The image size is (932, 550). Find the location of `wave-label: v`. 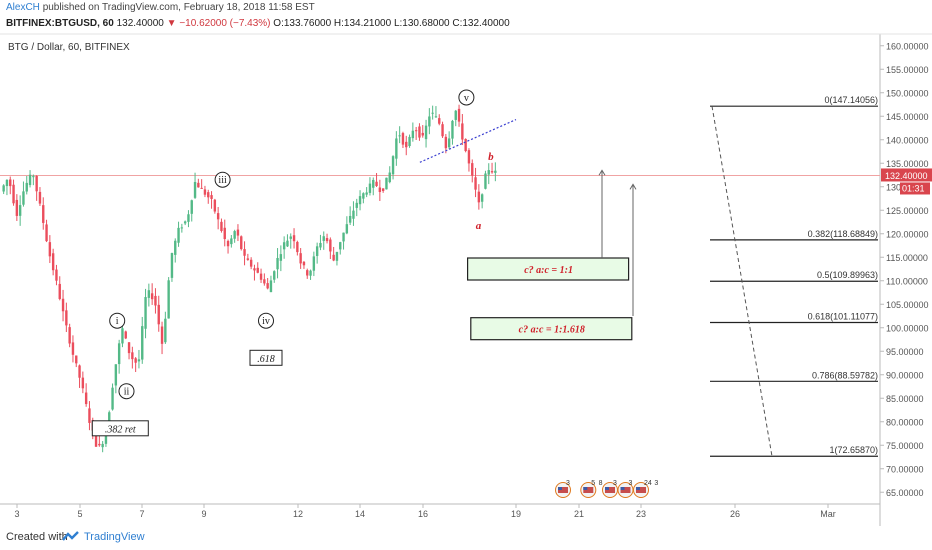

wave-label: v is located at coordinates (466, 98).